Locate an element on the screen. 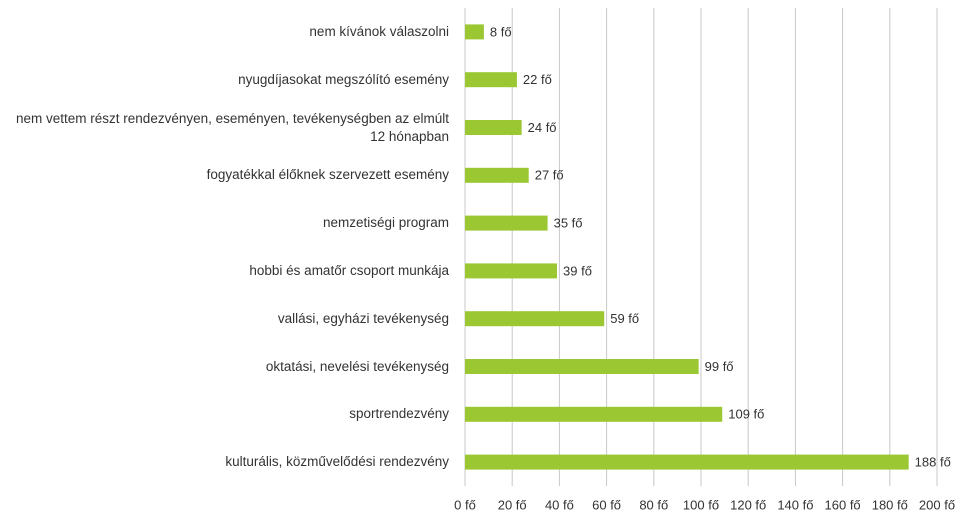 This screenshot has width=965, height=516. x-tick-label: 120 fő is located at coordinates (748, 504).